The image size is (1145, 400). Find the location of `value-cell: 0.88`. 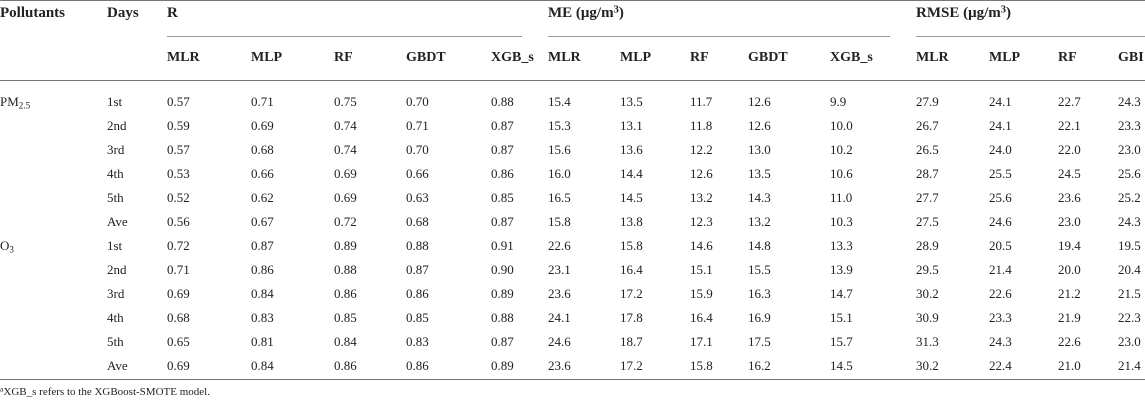

value-cell: 0.88 is located at coordinates (502, 317).